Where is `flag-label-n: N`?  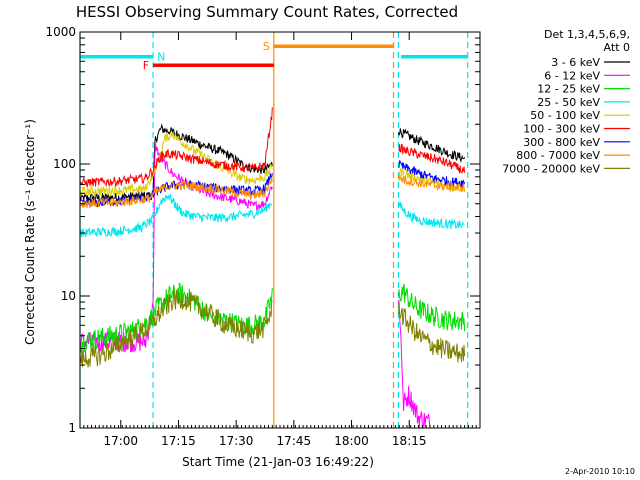 flag-label-n: N is located at coordinates (161, 57).